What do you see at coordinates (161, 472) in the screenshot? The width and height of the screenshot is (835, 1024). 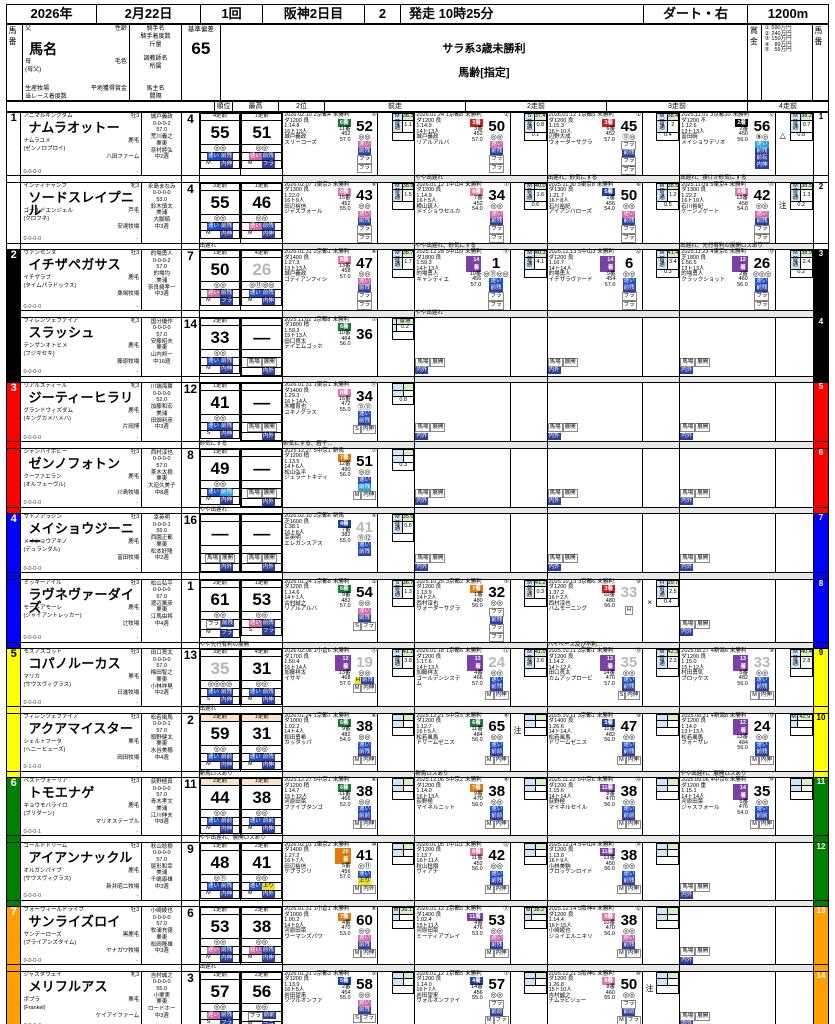 I see `trainer-name: 茶木太樹` at bounding box center [161, 472].